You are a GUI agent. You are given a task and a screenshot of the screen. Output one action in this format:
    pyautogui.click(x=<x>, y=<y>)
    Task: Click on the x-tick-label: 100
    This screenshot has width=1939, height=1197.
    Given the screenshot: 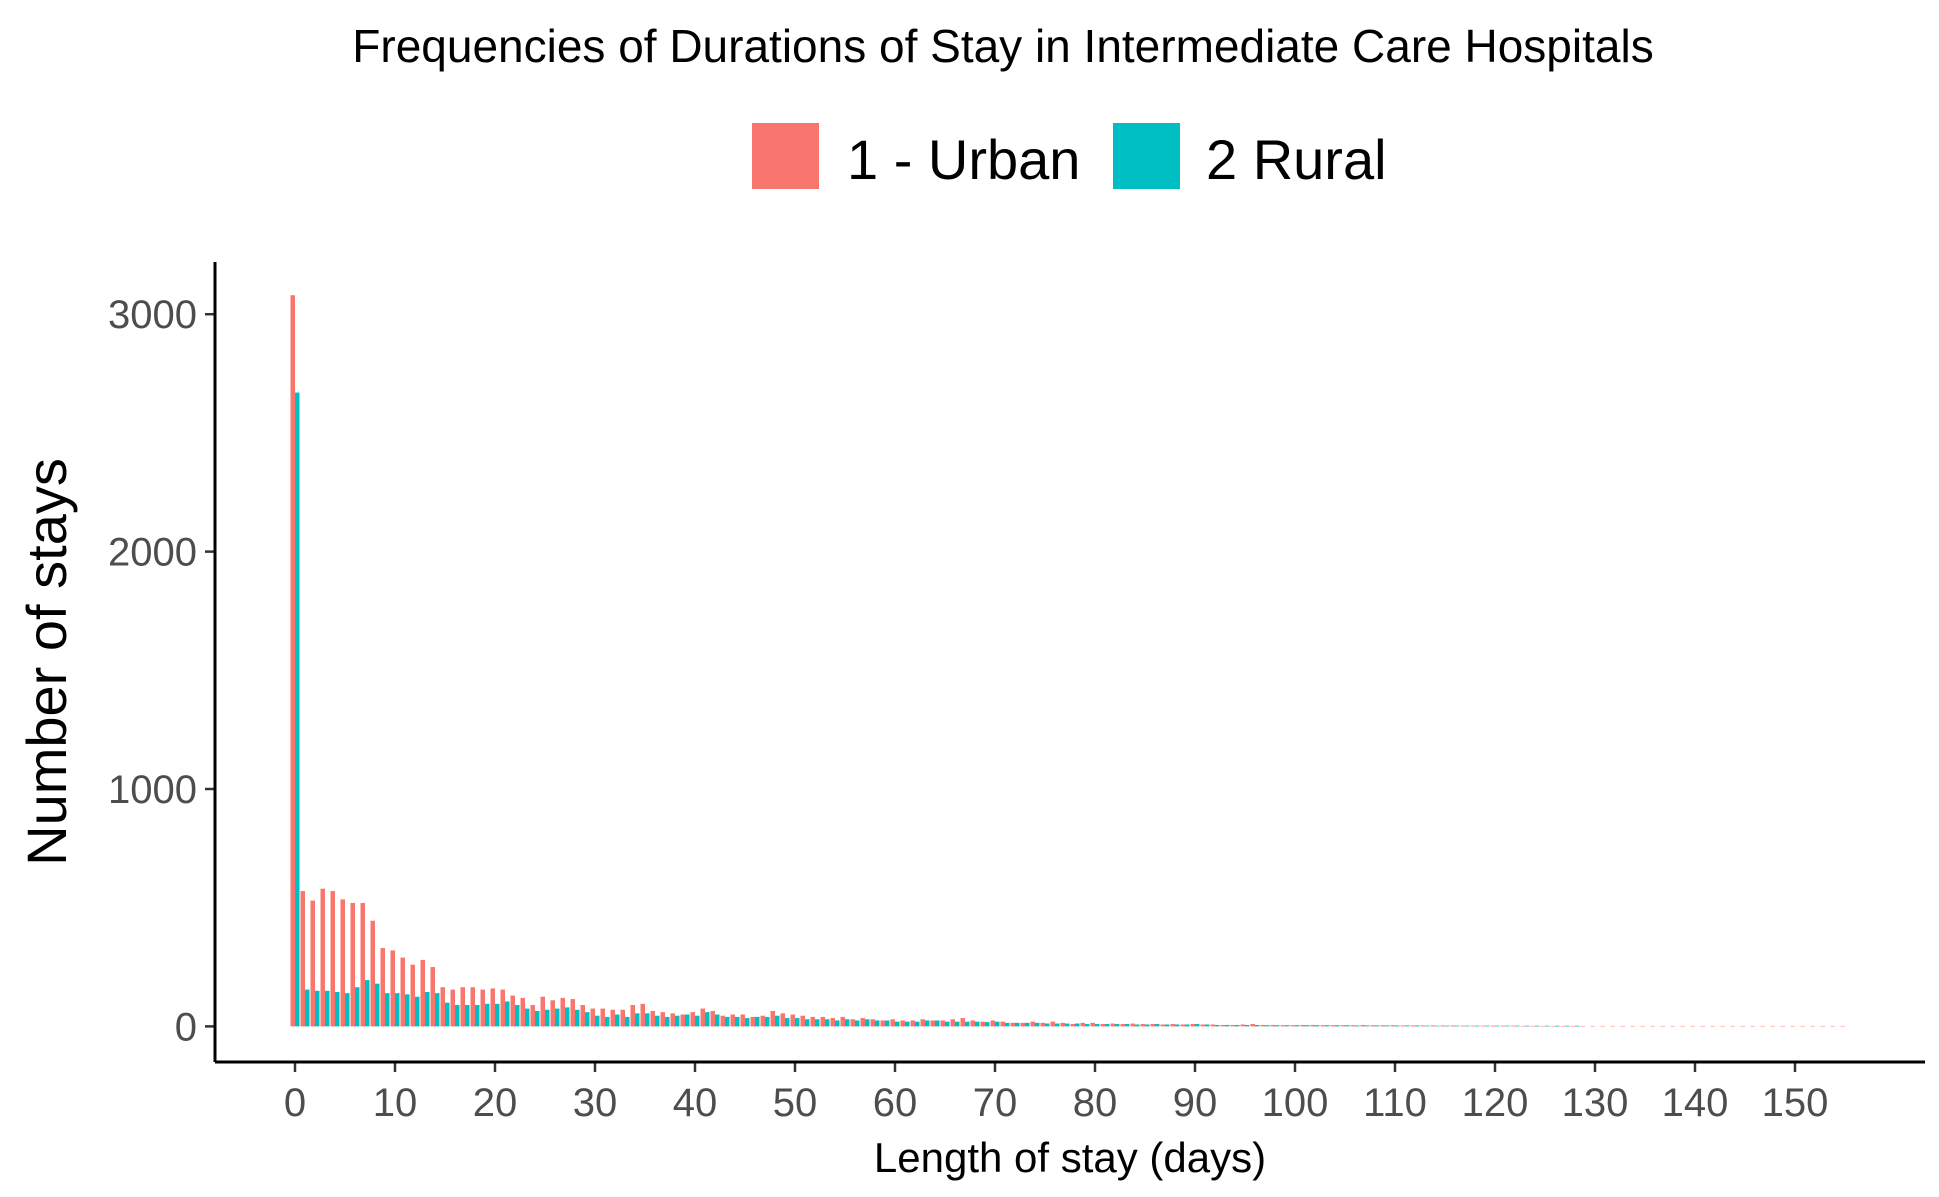 What is the action you would take?
    pyautogui.click(x=1295, y=1103)
    